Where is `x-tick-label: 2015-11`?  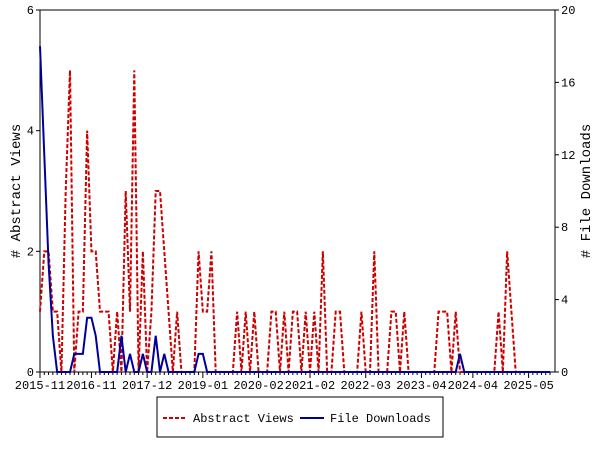 x-tick-label: 2015-11 is located at coordinates (40, 386).